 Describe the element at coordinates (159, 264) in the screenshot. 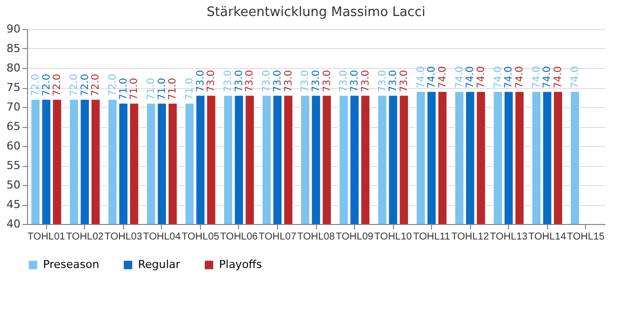

I see `legend-label: Regular` at that location.